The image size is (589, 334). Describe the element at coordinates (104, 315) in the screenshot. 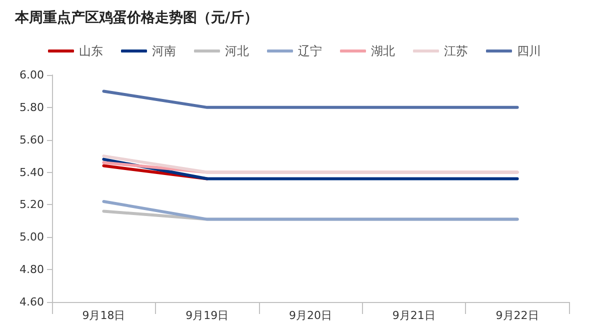

I see `x-tick-label: 9月18日` at that location.